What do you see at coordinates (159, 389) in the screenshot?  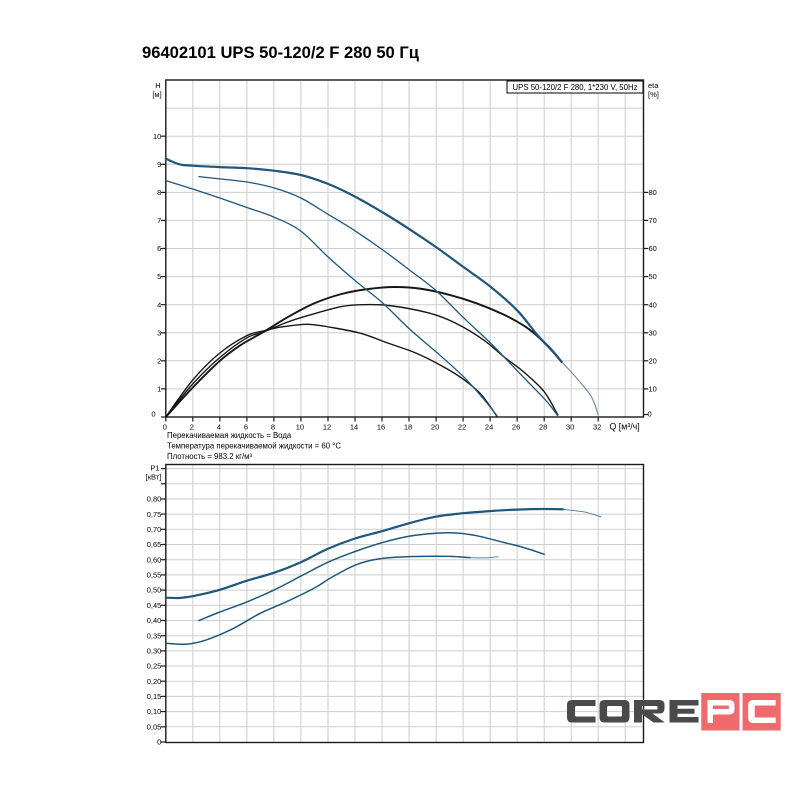 I see `svg-text: 1` at bounding box center [159, 389].